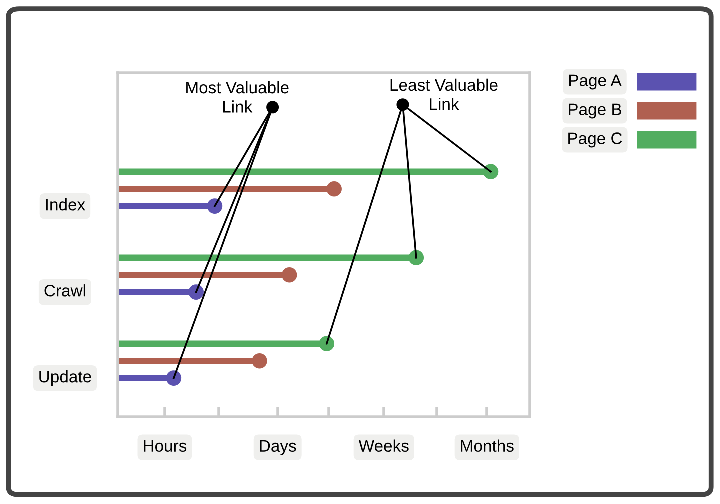 This screenshot has height=504, width=720. What do you see at coordinates (595, 111) in the screenshot?
I see `legend-label: Page B` at bounding box center [595, 111].